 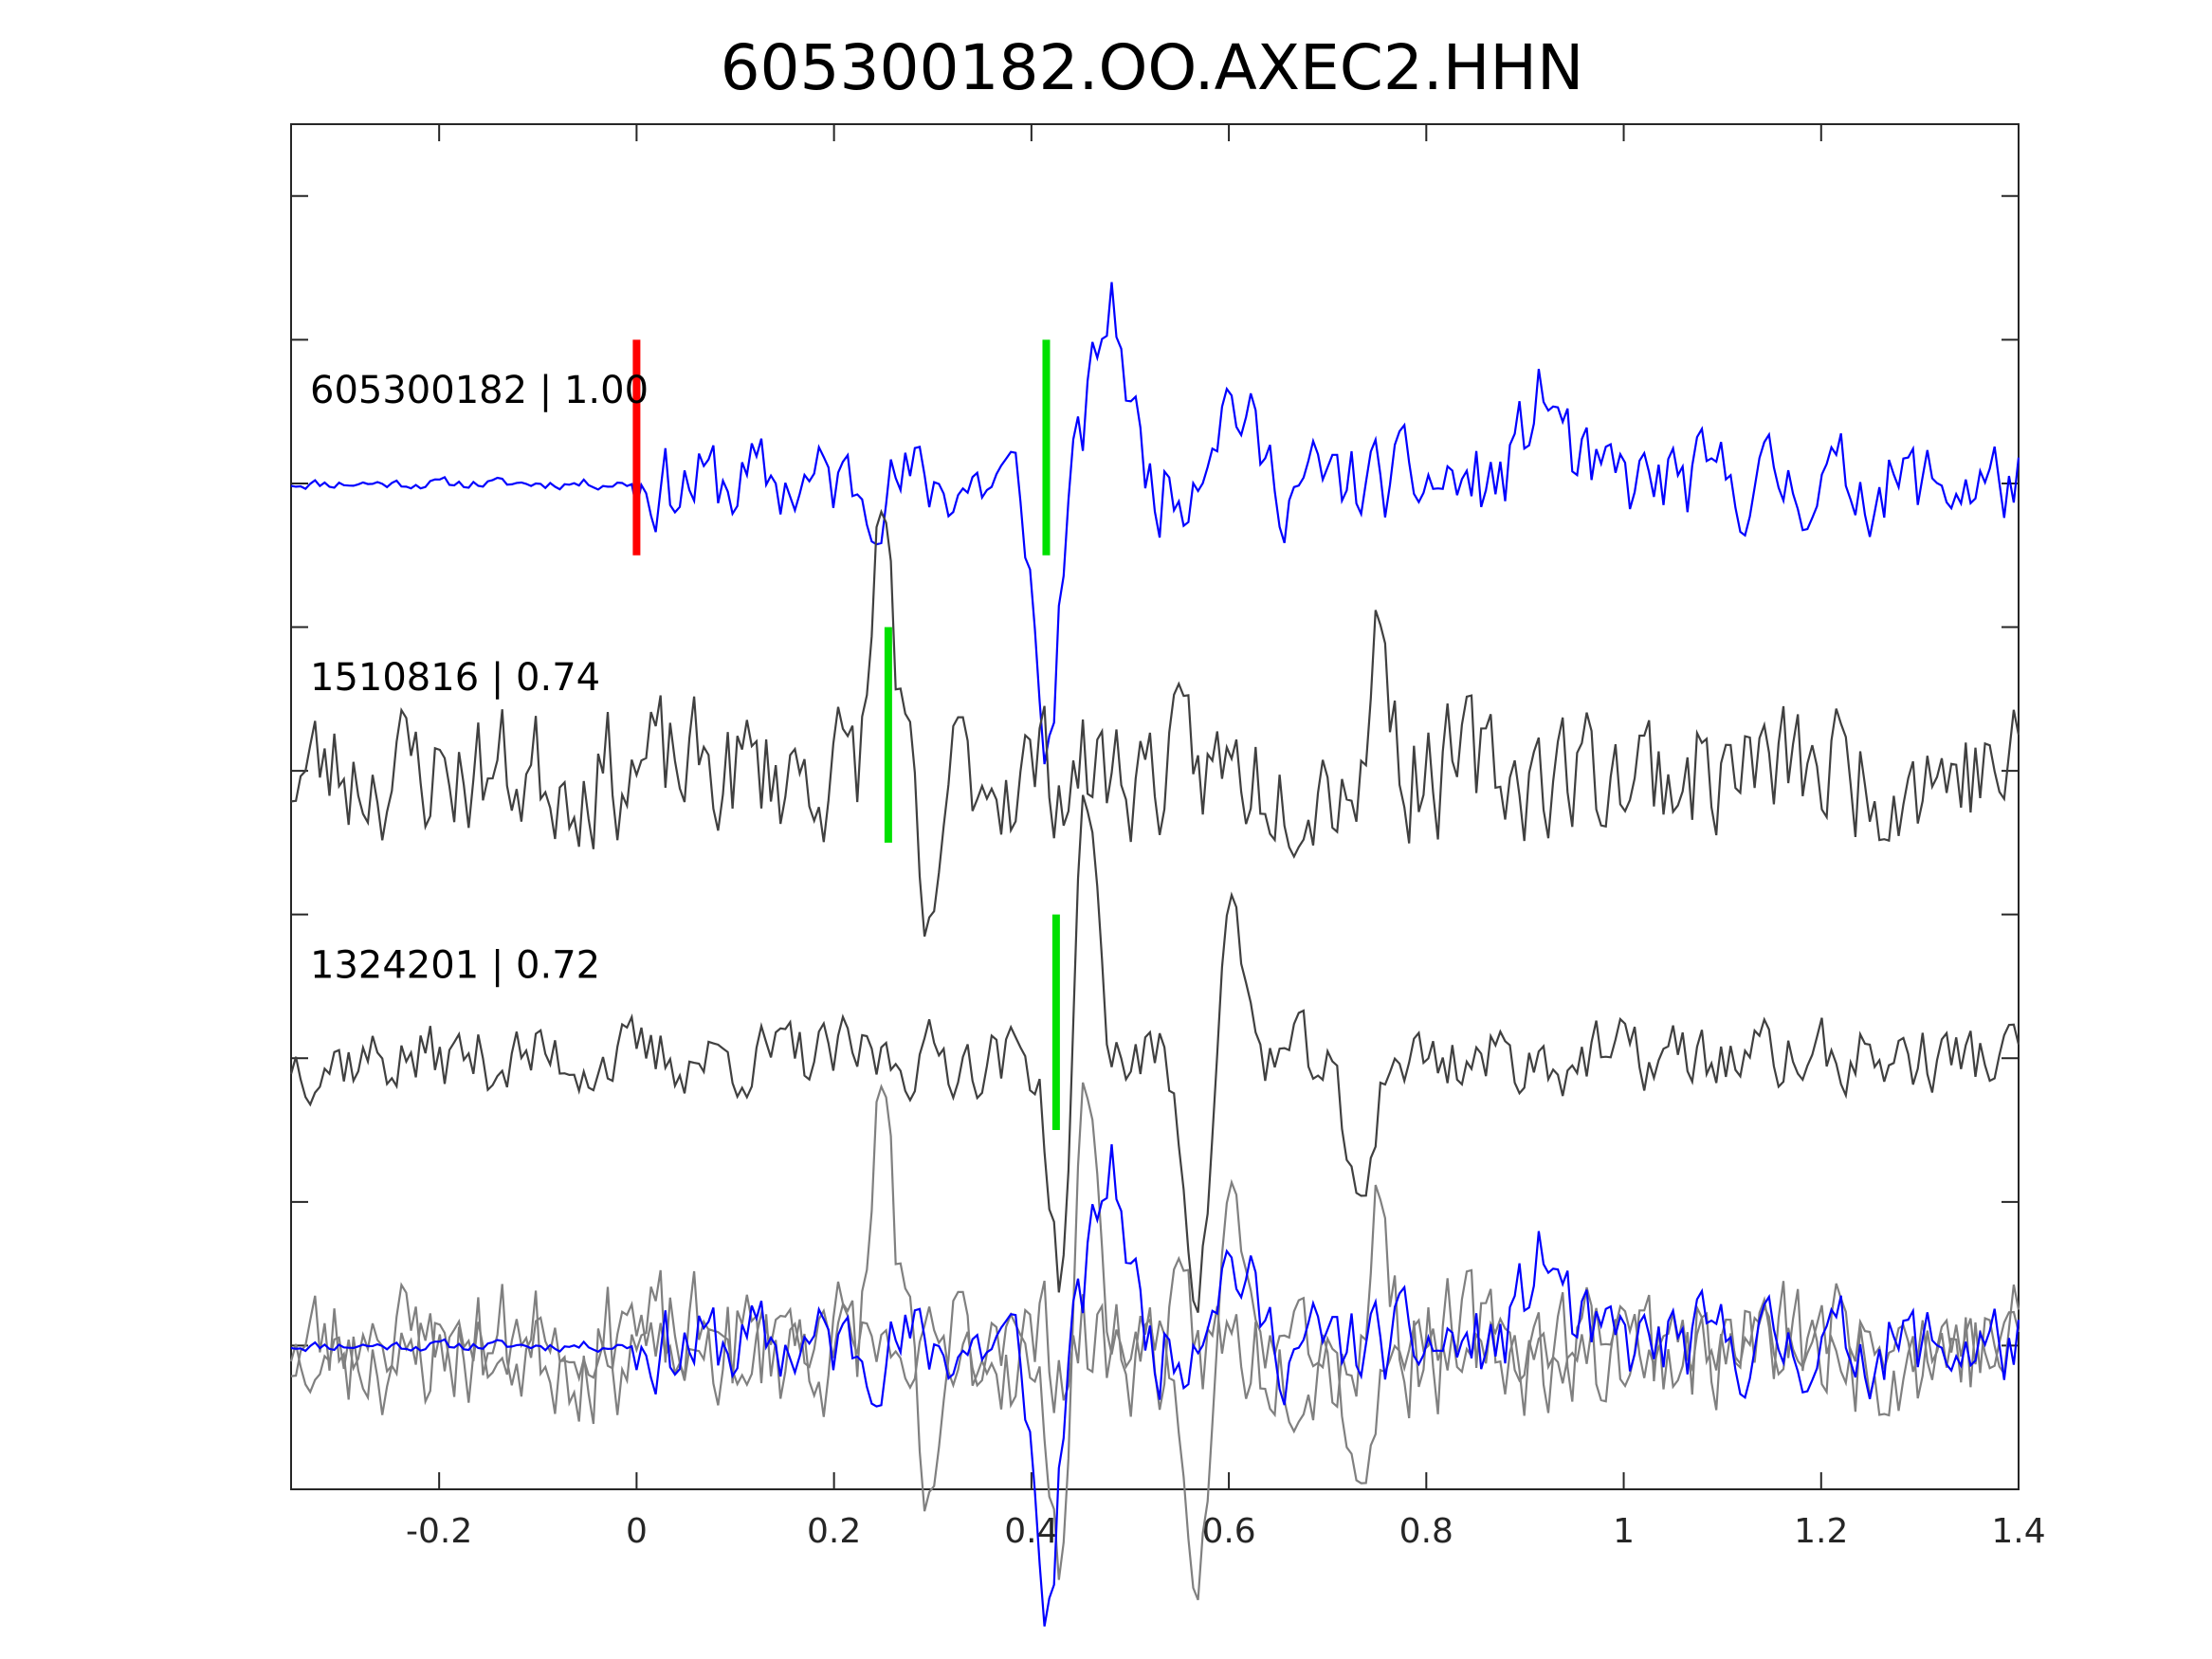 What do you see at coordinates (1624, 1531) in the screenshot?
I see `x-tick-label: 1` at bounding box center [1624, 1531].